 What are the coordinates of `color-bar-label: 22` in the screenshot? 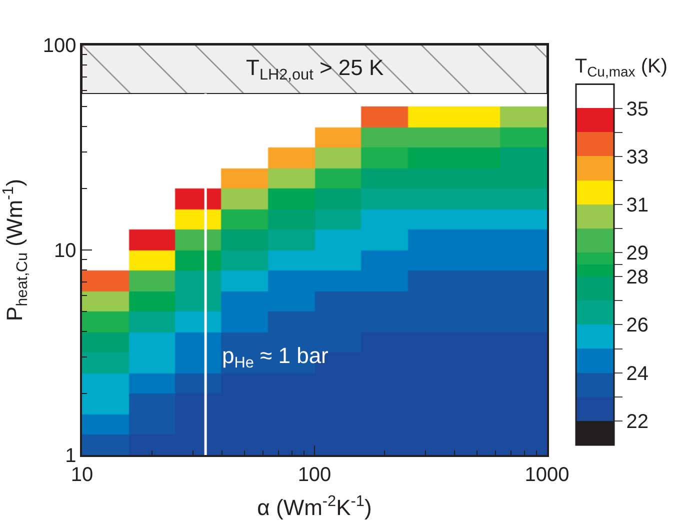 It's located at (637, 421).